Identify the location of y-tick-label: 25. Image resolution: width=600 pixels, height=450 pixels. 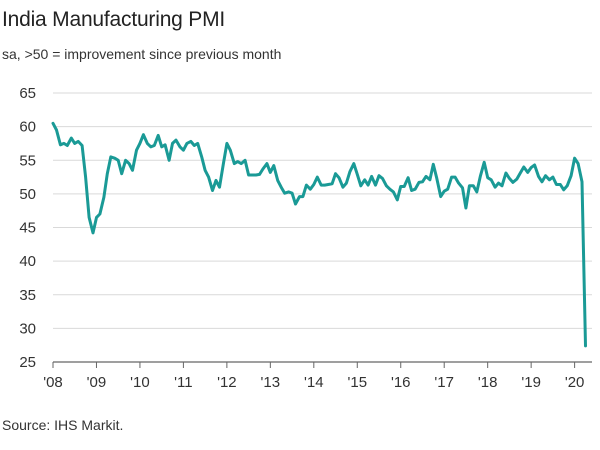
(27, 362).